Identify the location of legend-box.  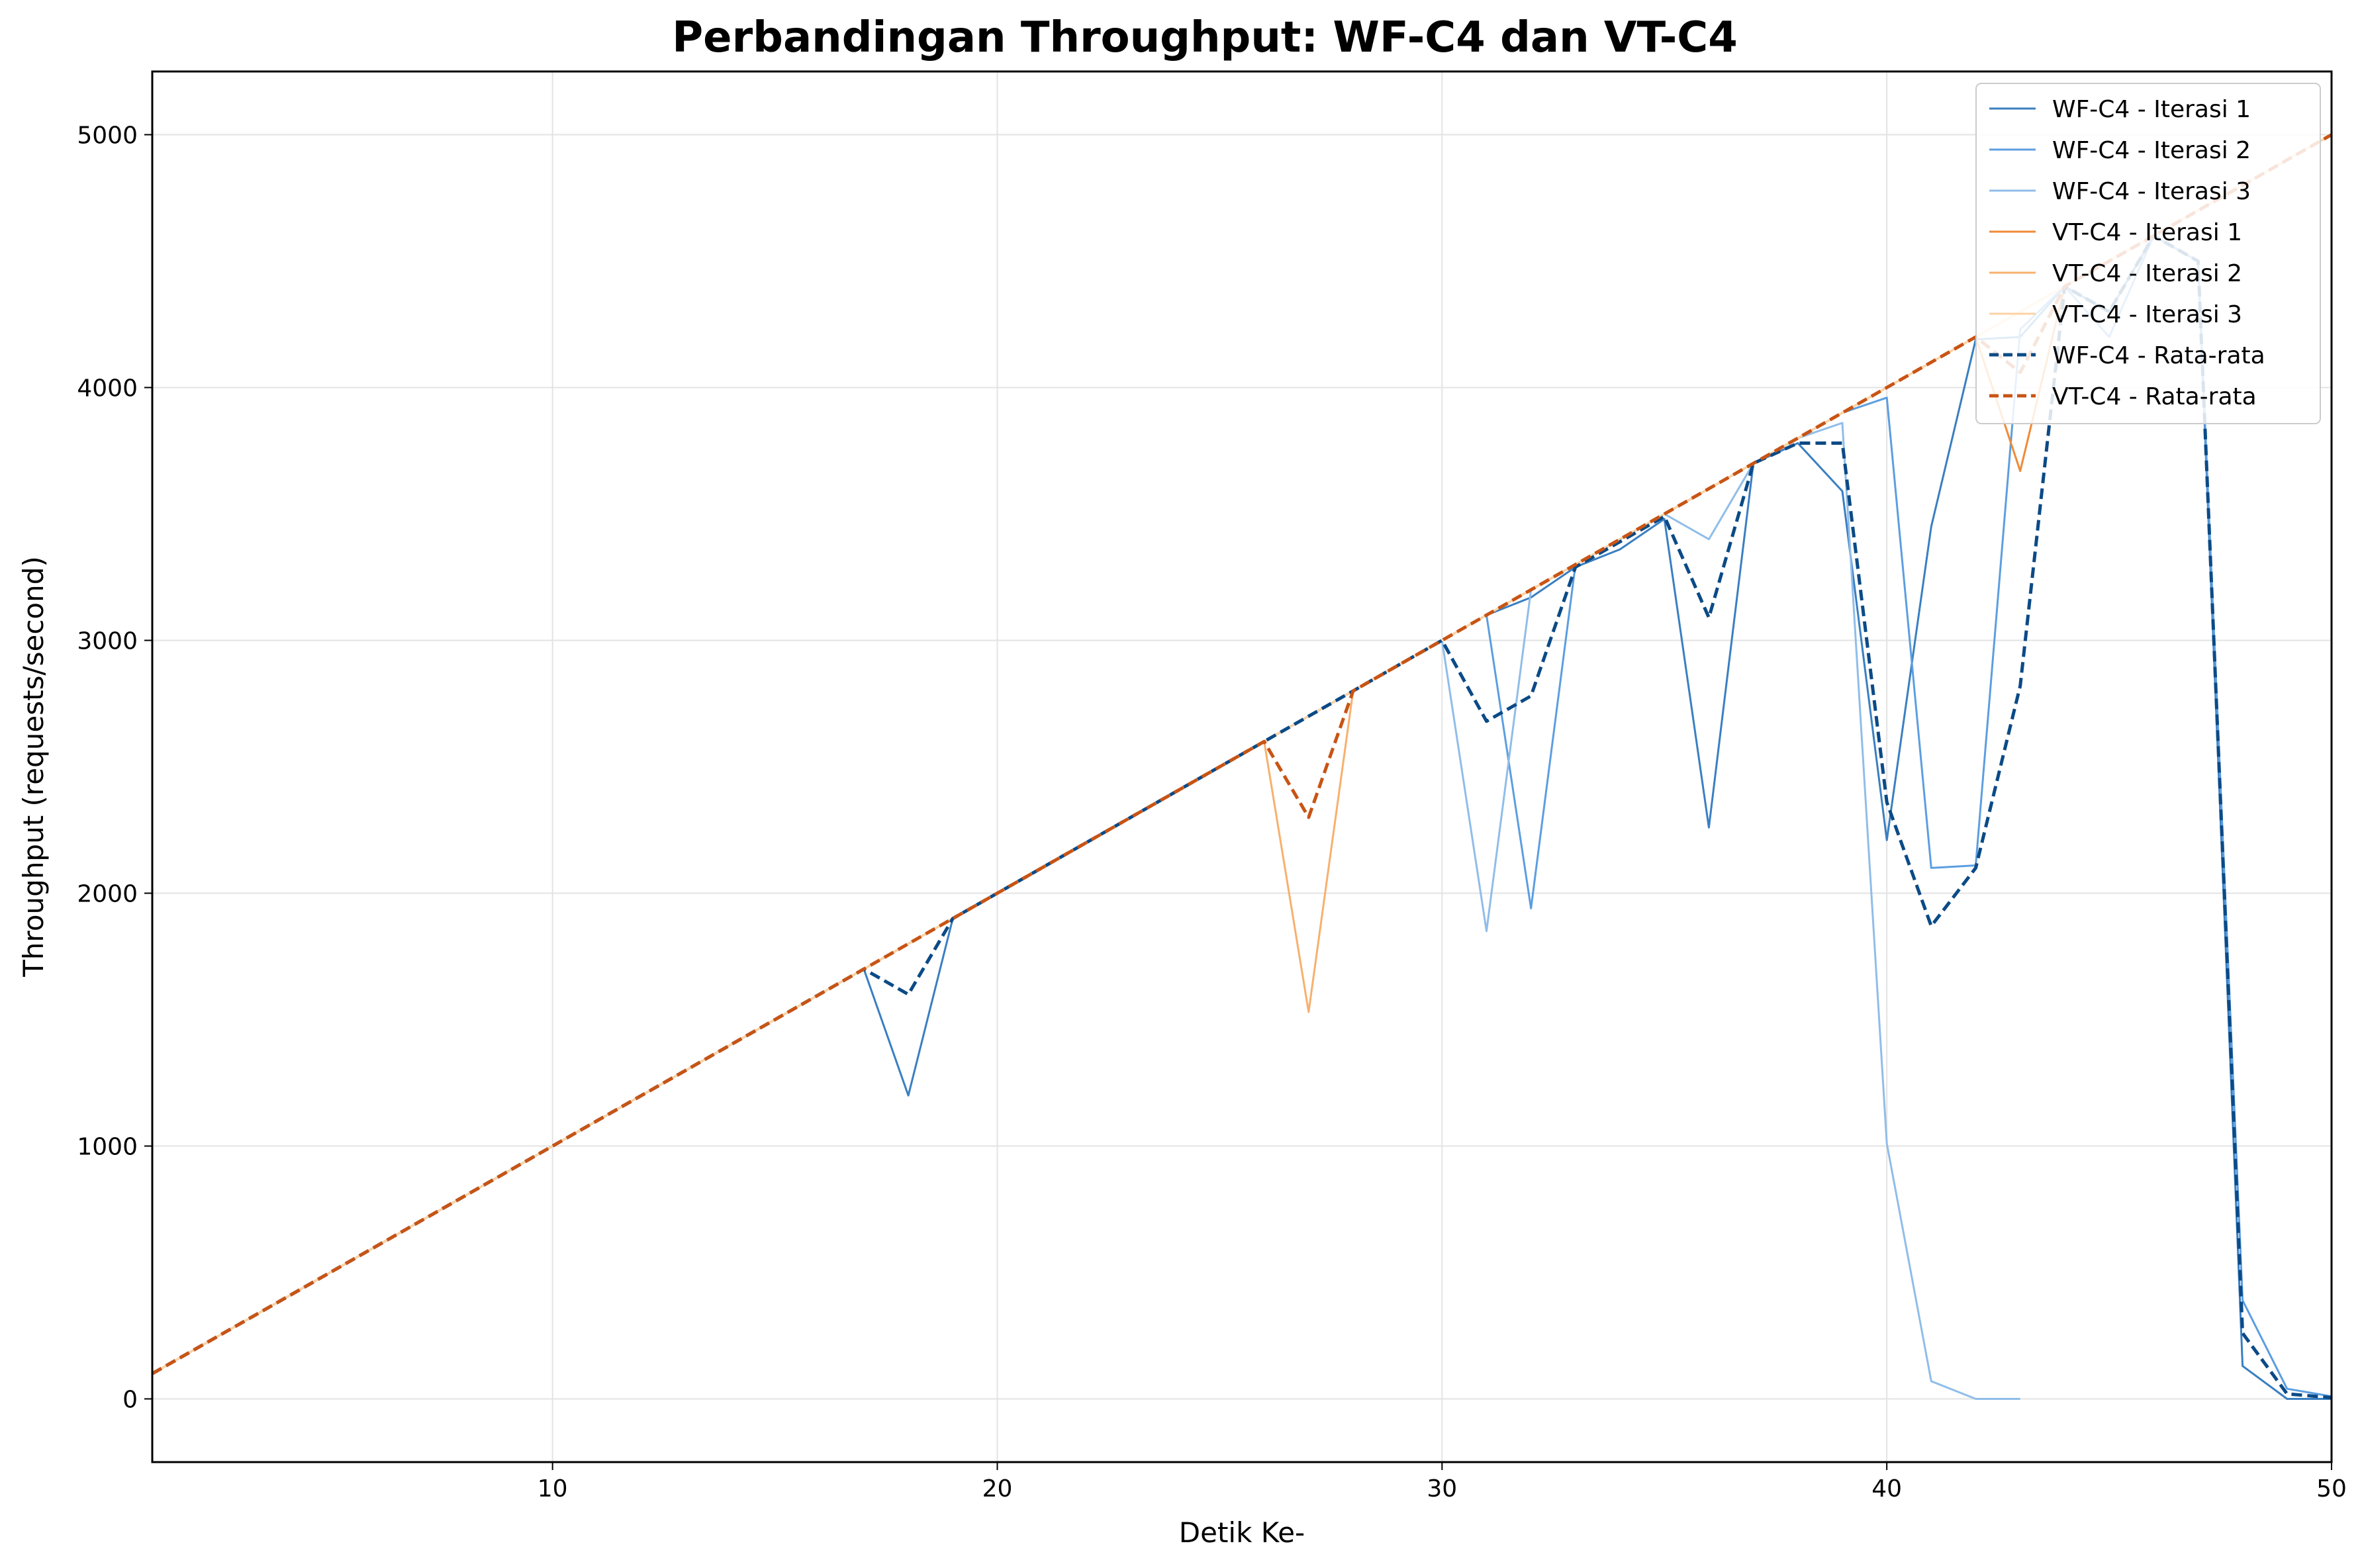
(2148, 253).